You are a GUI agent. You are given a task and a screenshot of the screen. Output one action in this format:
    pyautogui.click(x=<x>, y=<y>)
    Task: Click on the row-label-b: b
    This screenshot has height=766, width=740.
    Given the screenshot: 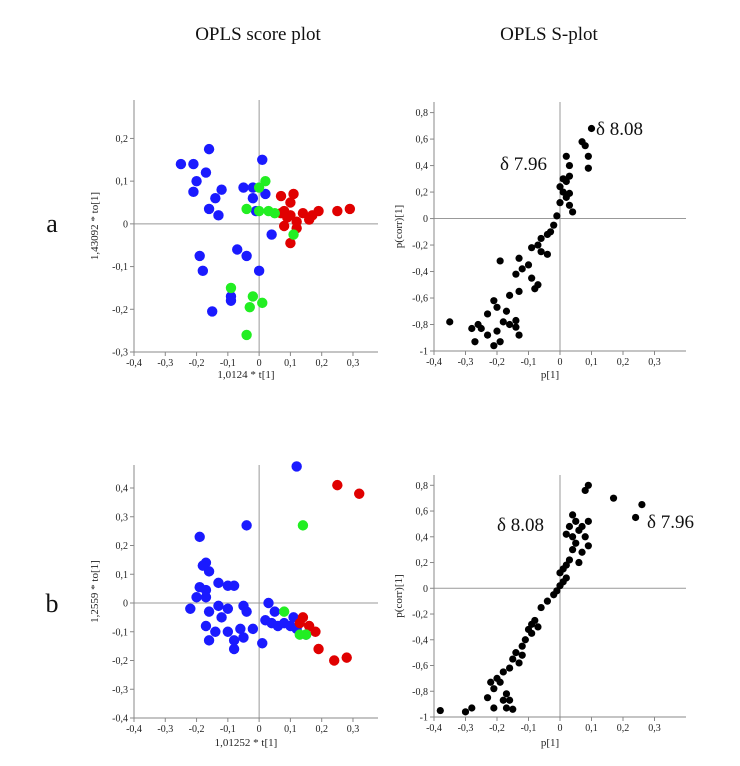 What is the action you would take?
    pyautogui.click(x=52, y=603)
    